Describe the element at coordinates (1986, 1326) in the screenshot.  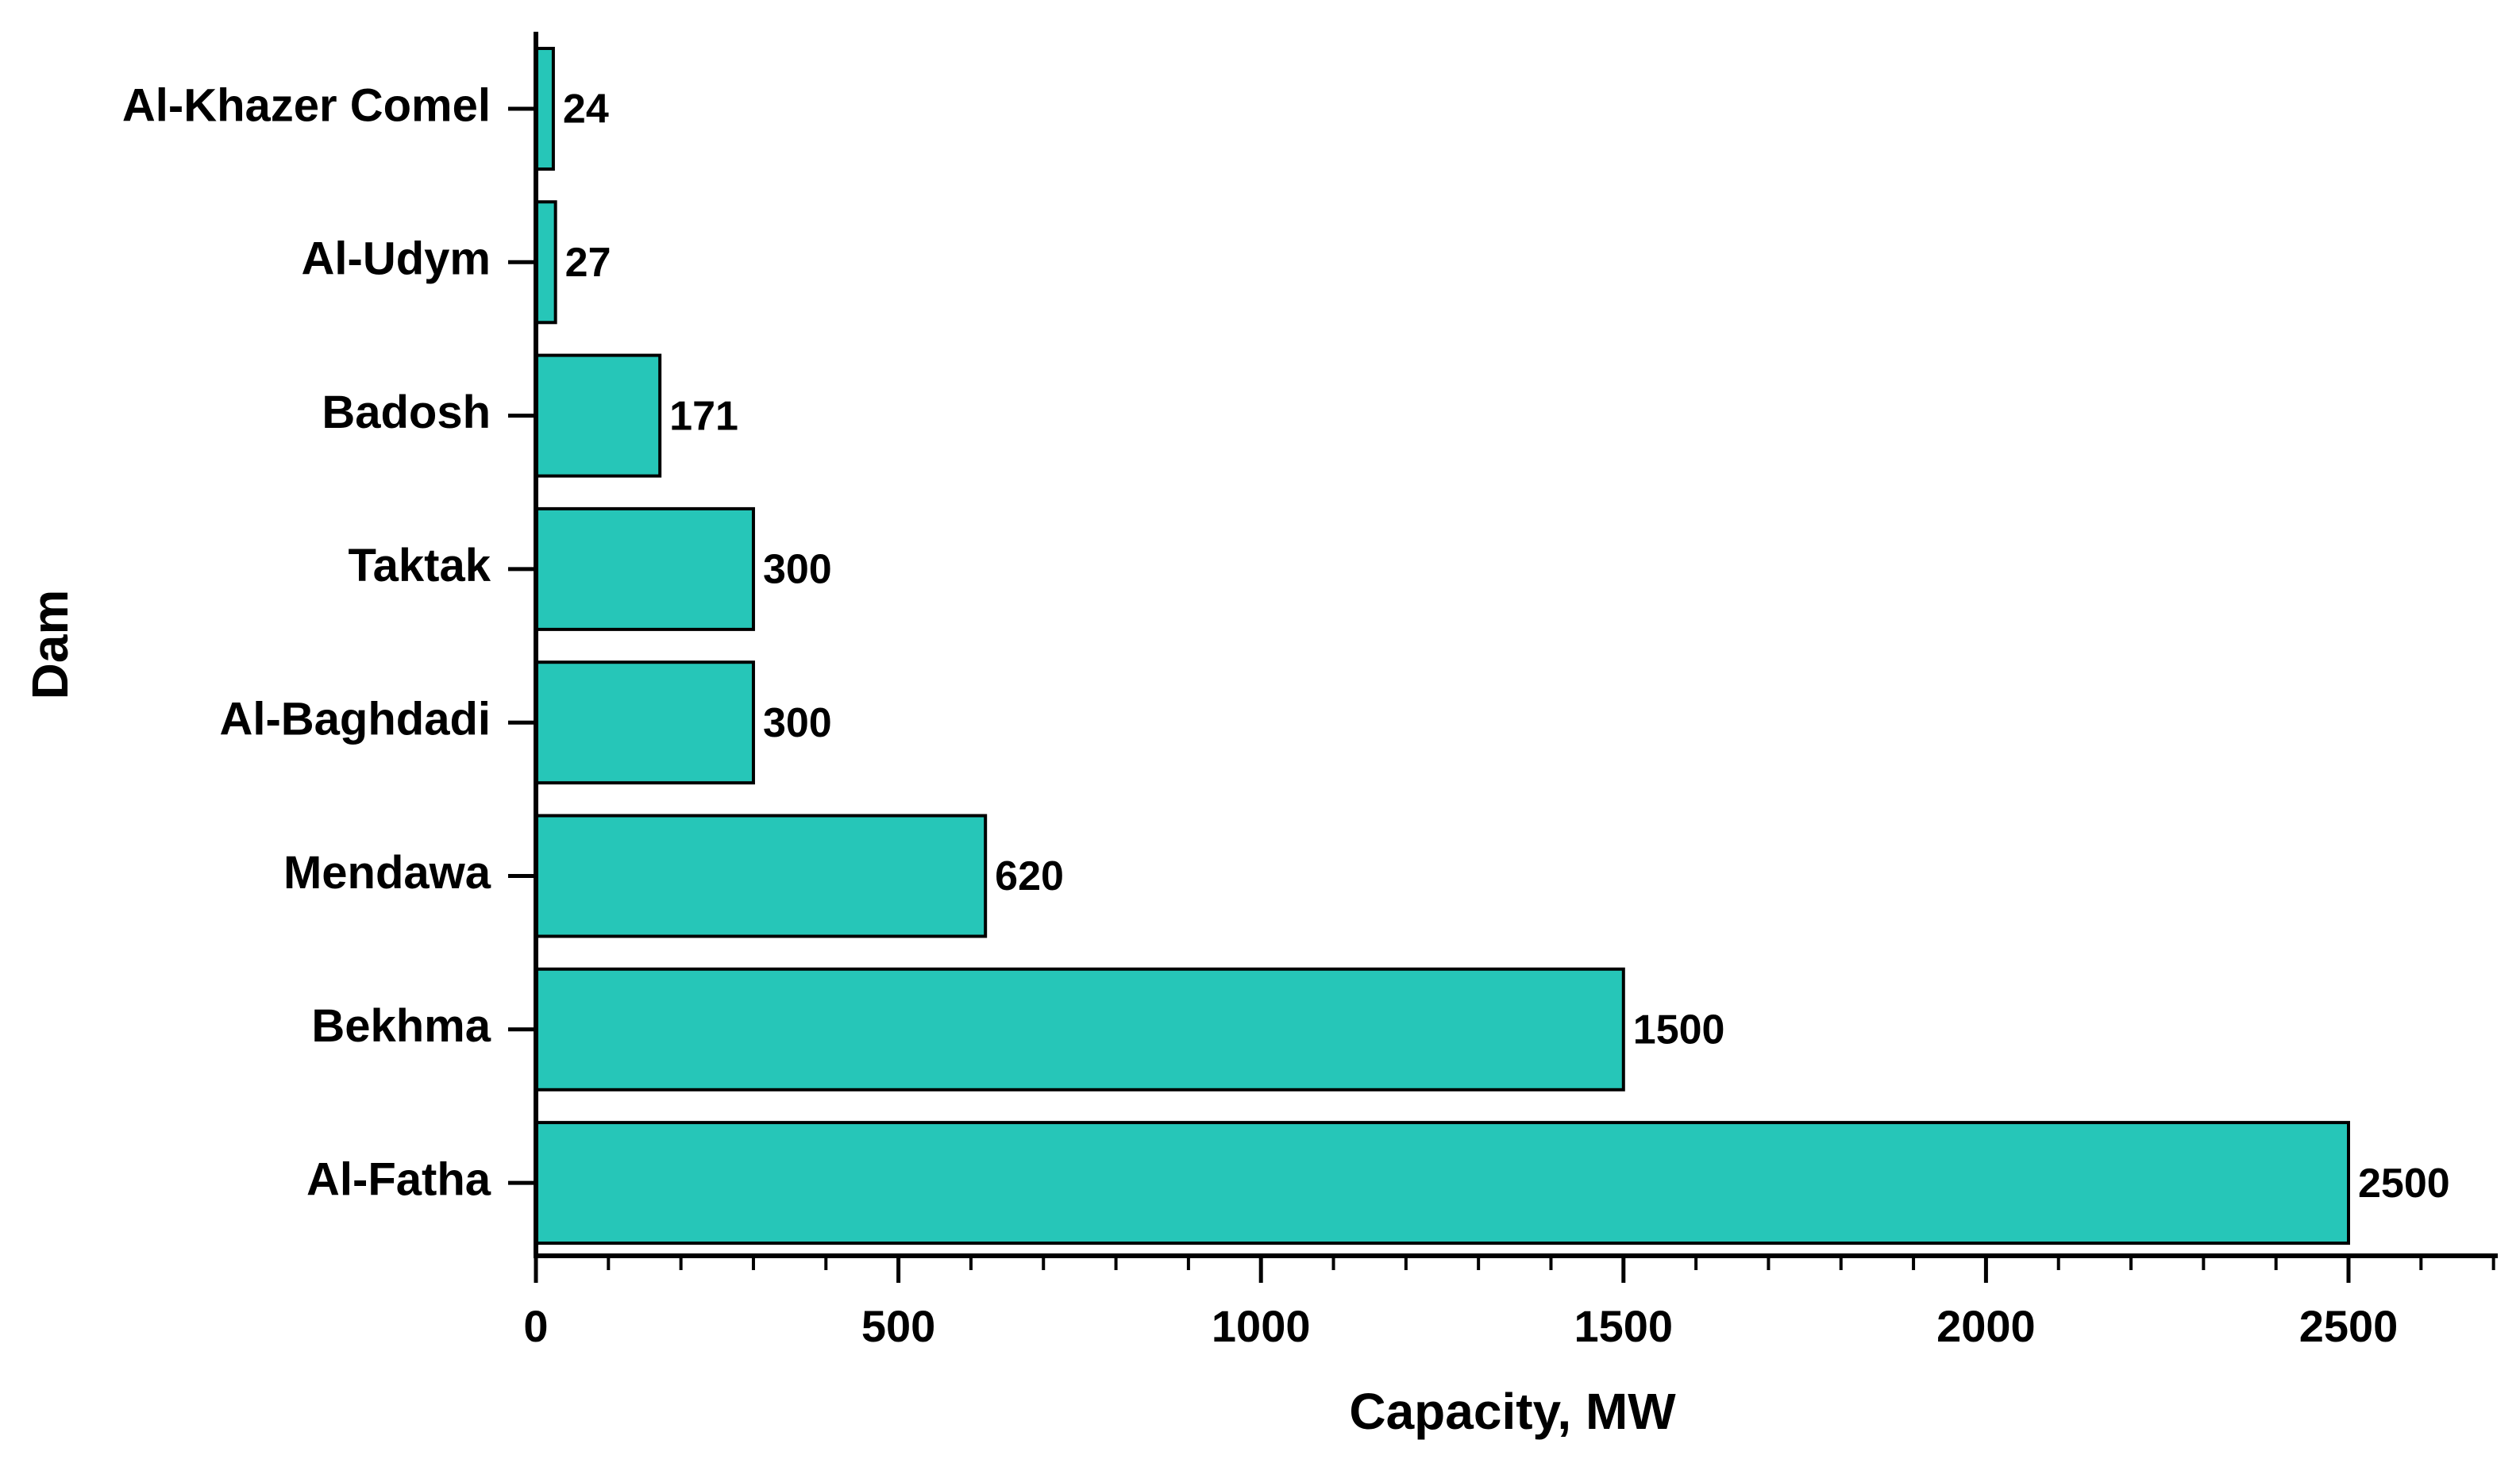
I see `x-tick-label: 2000` at that location.